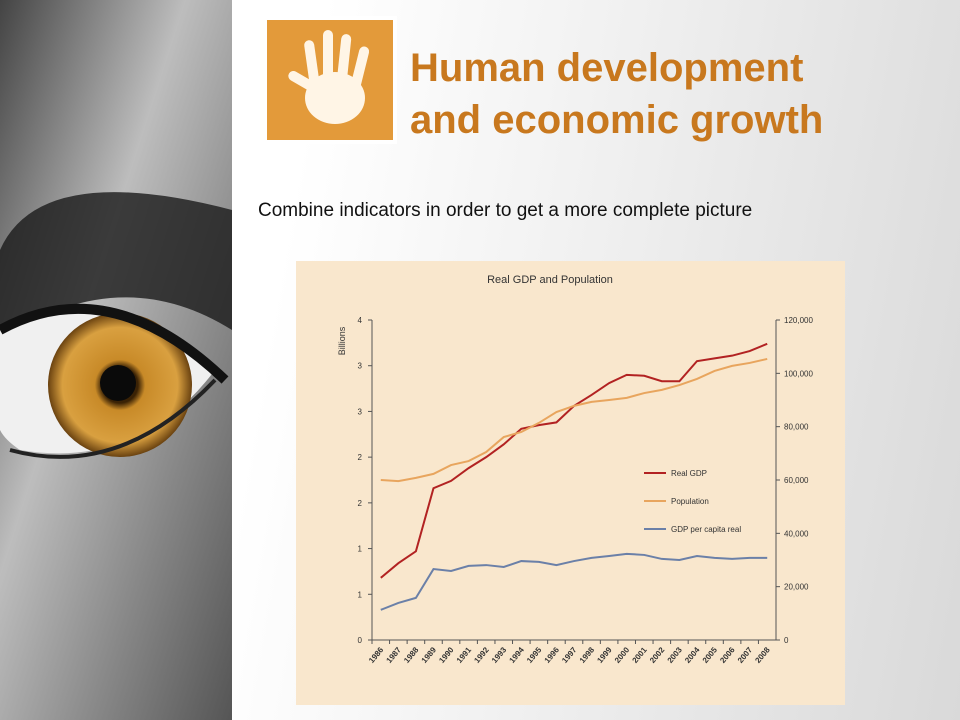  What do you see at coordinates (113, 418) in the screenshot?
I see `lower-lid` at bounding box center [113, 418].